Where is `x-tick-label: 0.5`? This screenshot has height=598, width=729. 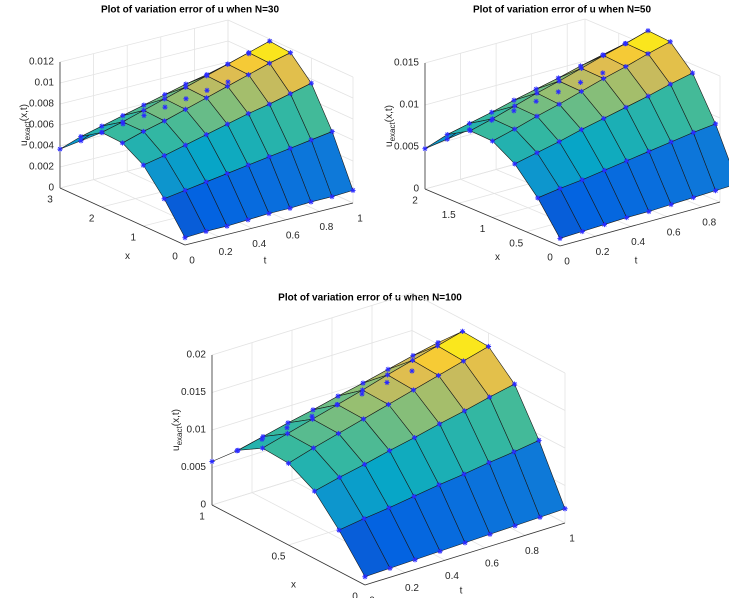 x-tick-label: 0.5 is located at coordinates (516, 243).